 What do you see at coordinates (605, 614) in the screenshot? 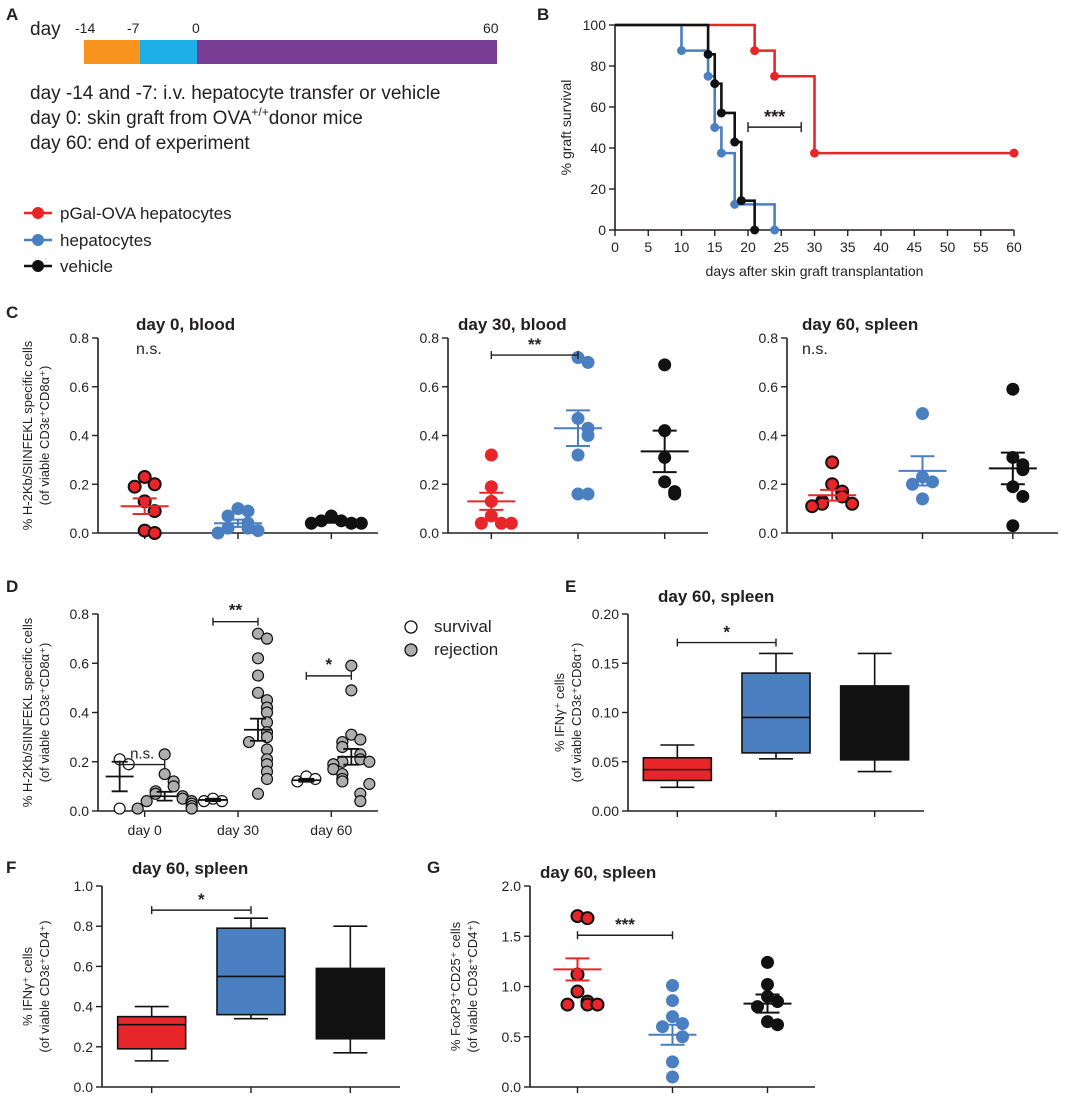
I see `y-tick-label: 0.20` at bounding box center [605, 614].